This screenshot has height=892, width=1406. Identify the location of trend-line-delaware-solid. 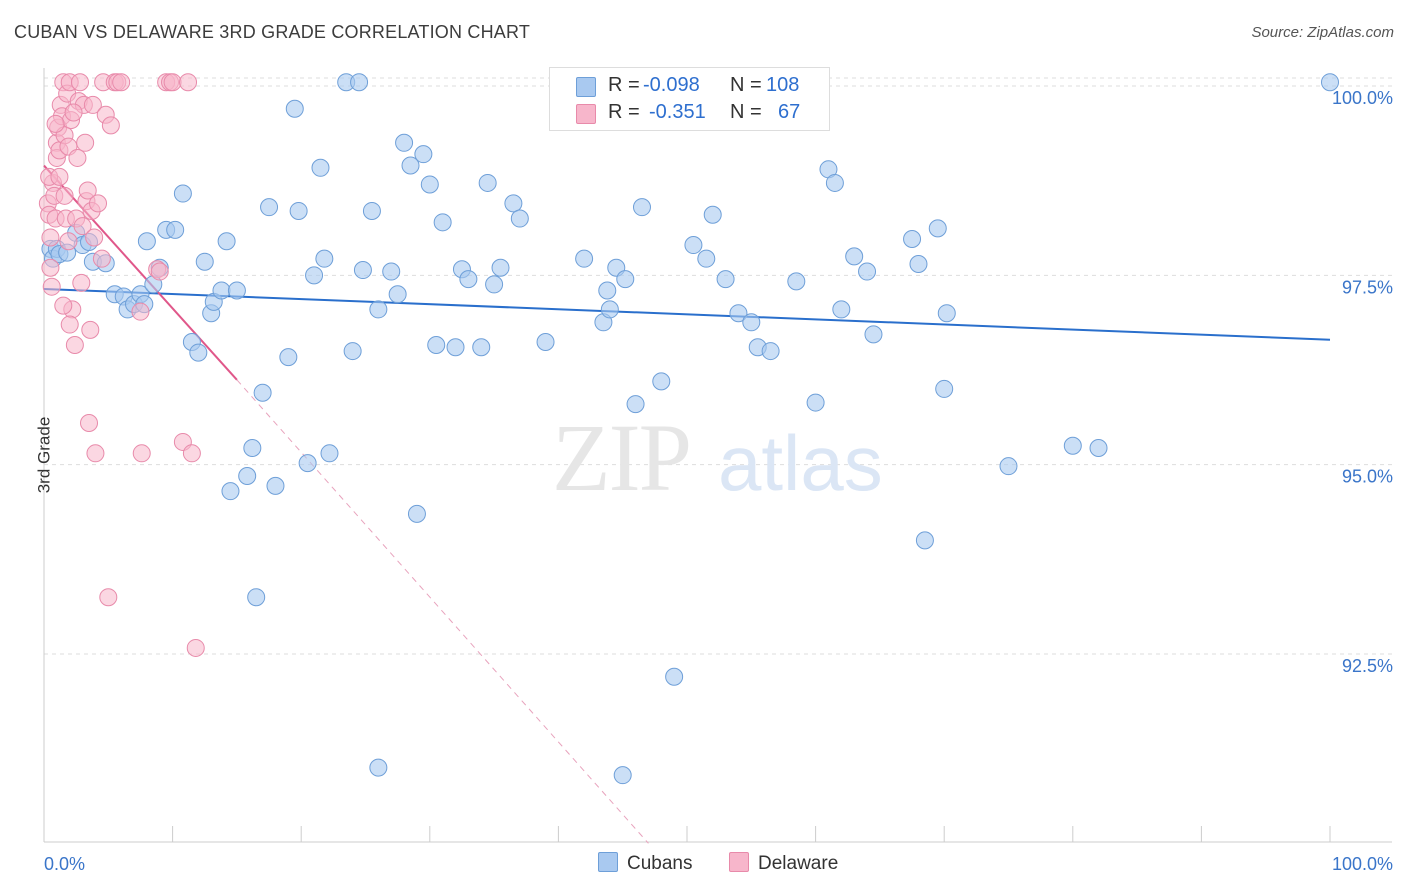
(140, 272).